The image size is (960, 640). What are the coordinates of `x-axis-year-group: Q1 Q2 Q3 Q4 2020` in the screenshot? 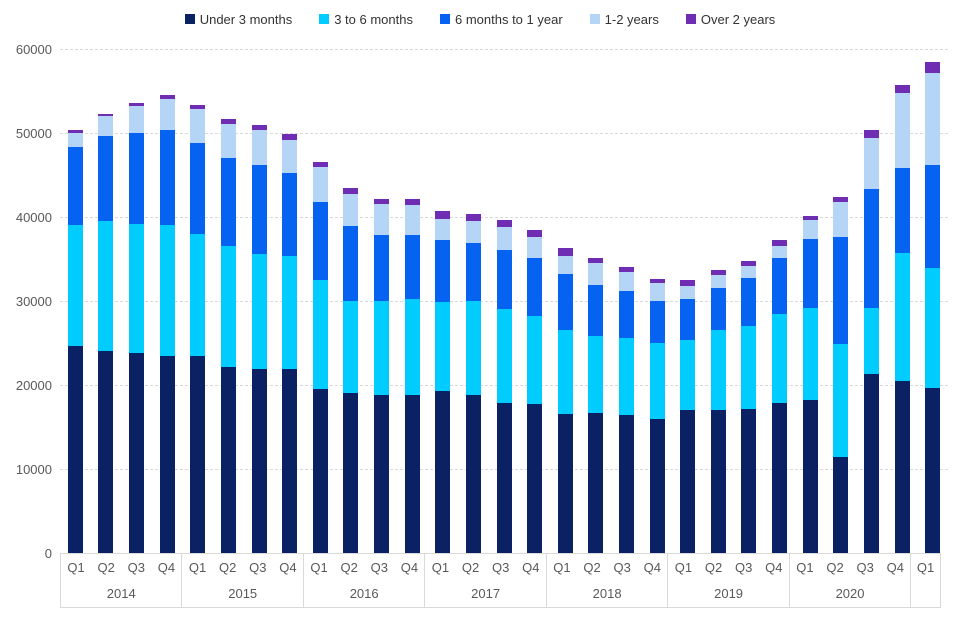 It's located at (850, 580).